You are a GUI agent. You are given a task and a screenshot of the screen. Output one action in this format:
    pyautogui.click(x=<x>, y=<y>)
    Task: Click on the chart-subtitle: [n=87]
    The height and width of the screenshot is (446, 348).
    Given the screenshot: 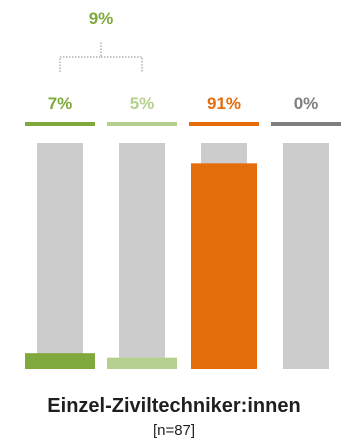 What is the action you would take?
    pyautogui.click(x=174, y=430)
    